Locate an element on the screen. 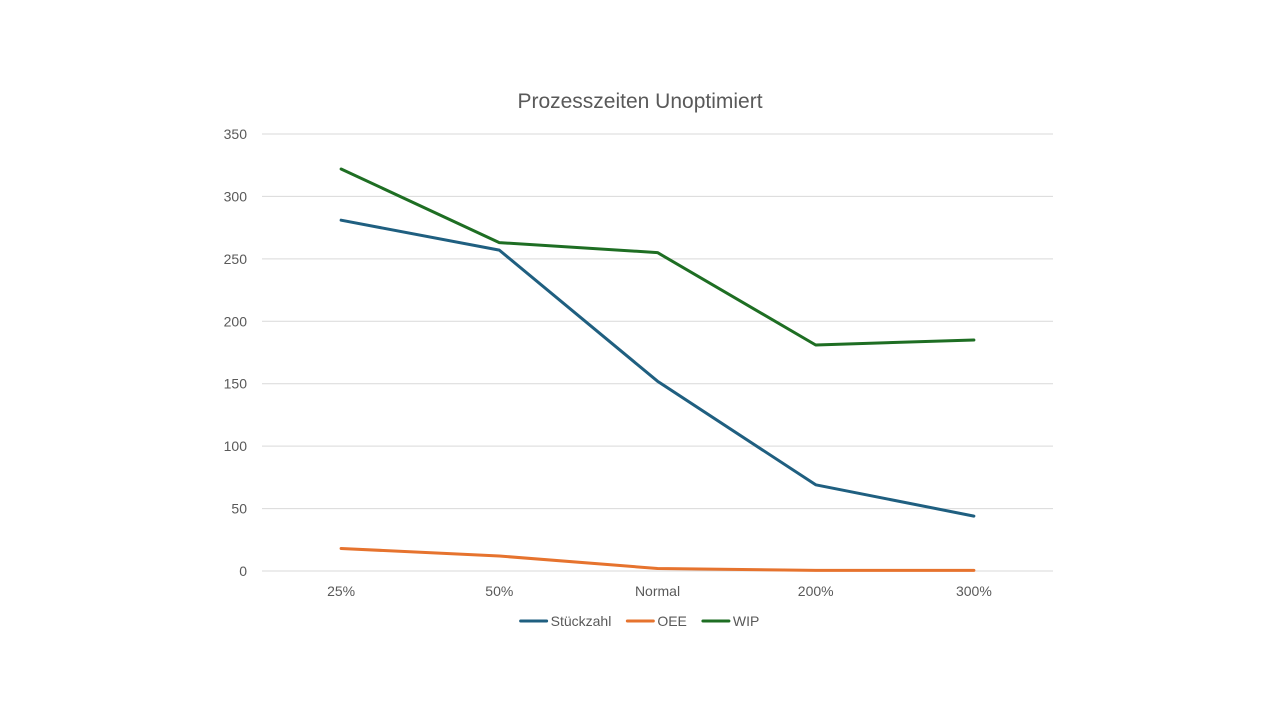 This screenshot has height=720, width=1280. y-tick-label: 350 is located at coordinates (236, 134).